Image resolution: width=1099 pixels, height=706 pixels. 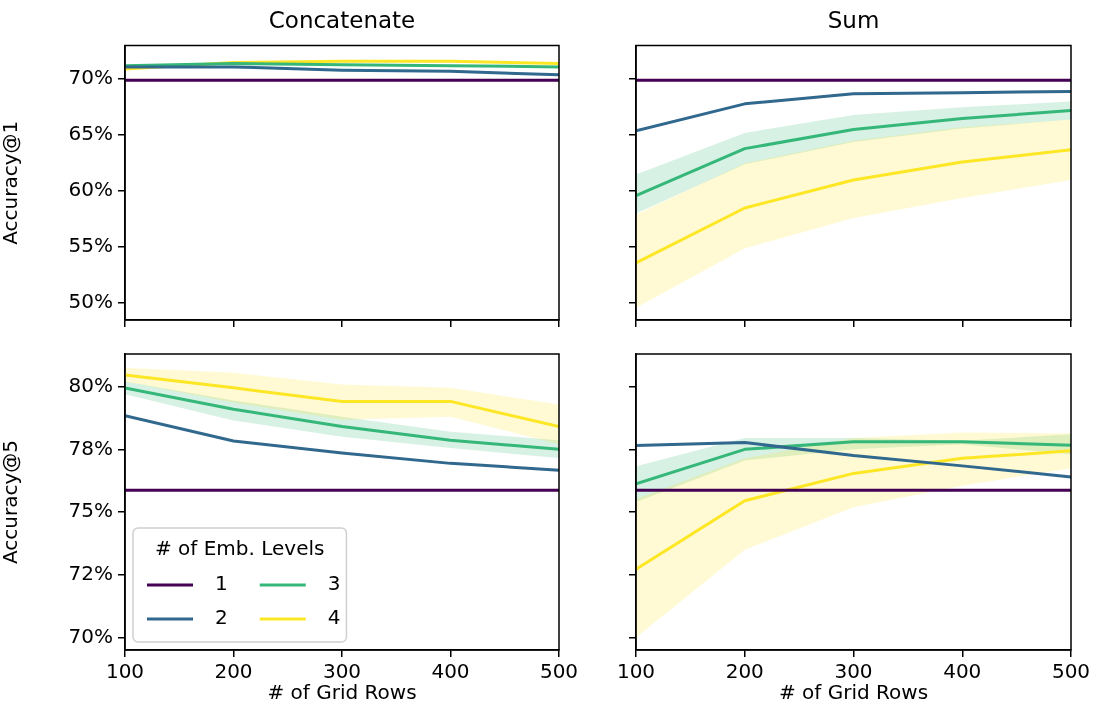 I want to click on y-tick-label: 50%, so click(x=90, y=301).